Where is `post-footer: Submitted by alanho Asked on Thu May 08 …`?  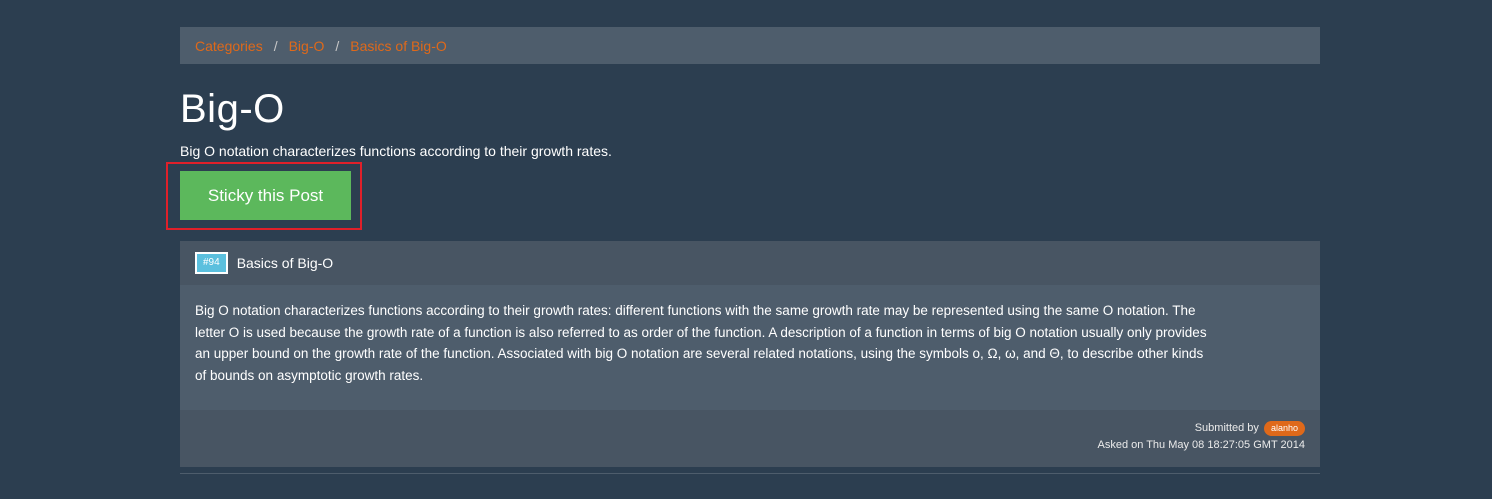
post-footer: Submitted by alanho Asked on Thu May 08 … is located at coordinates (750, 438).